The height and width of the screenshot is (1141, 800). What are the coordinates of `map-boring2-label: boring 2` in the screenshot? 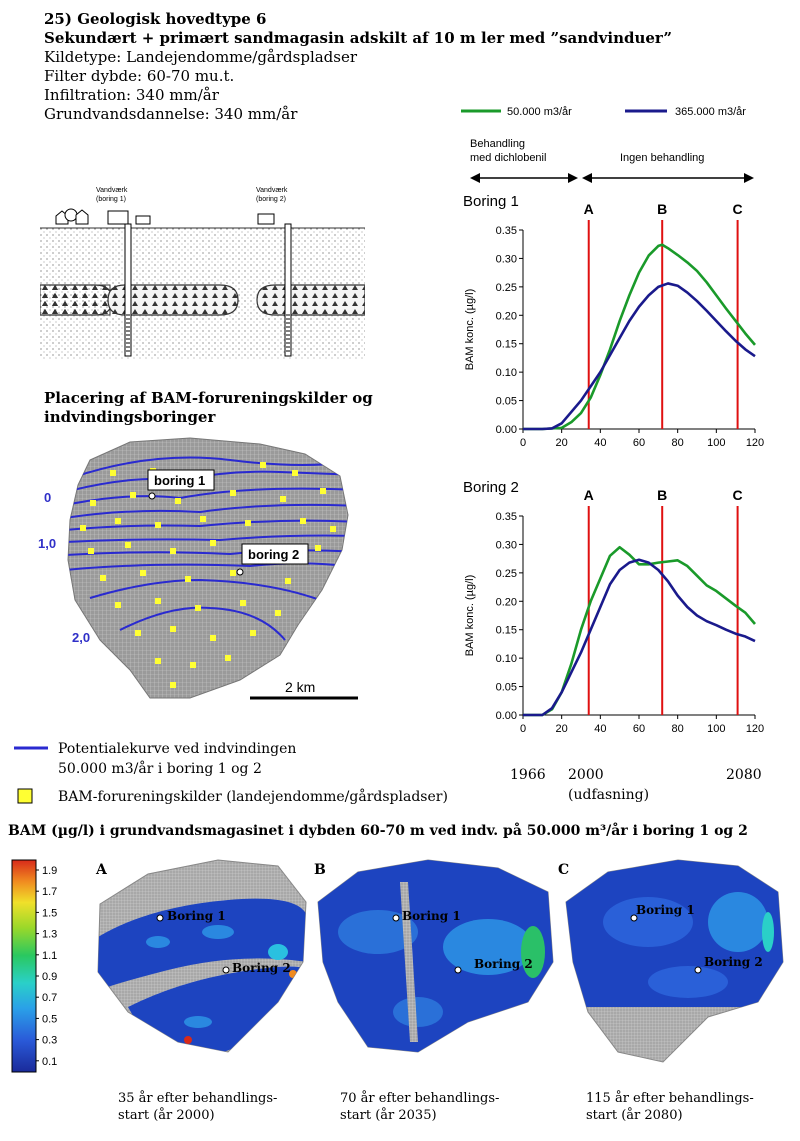 It's located at (273, 554).